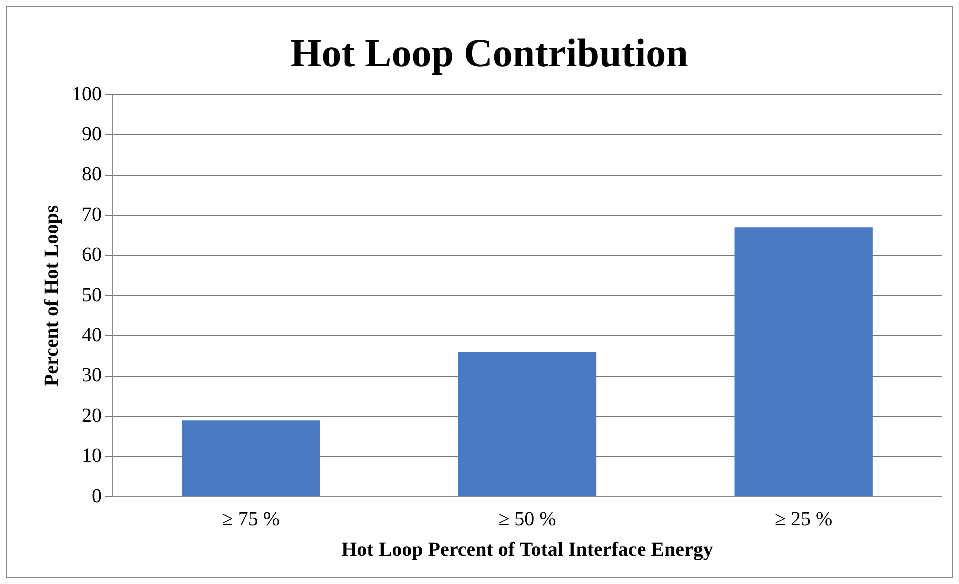 The image size is (959, 584). I want to click on y-tick-label: 20, so click(92, 415).